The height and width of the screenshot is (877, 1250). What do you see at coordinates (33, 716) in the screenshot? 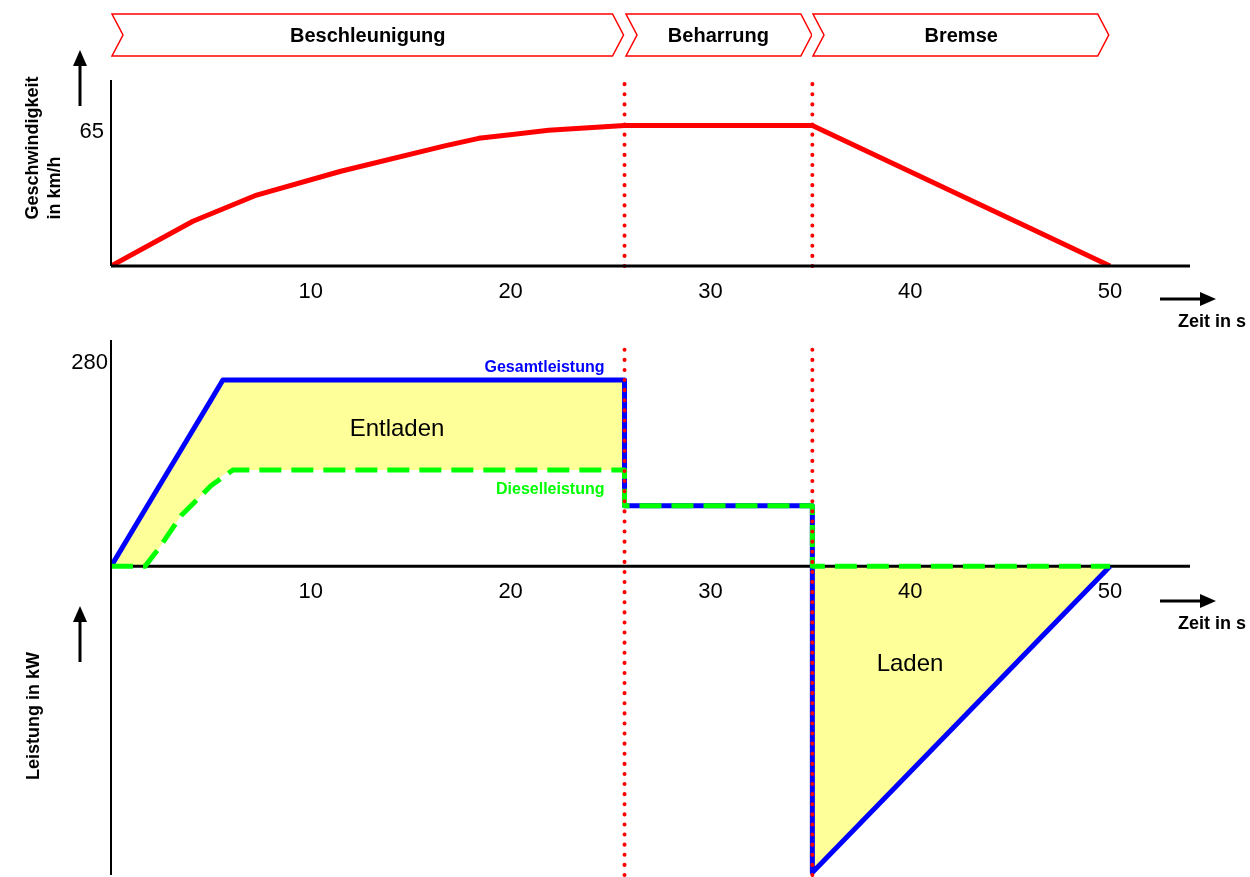
I see `y-axis-title: Leistung in kW` at bounding box center [33, 716].